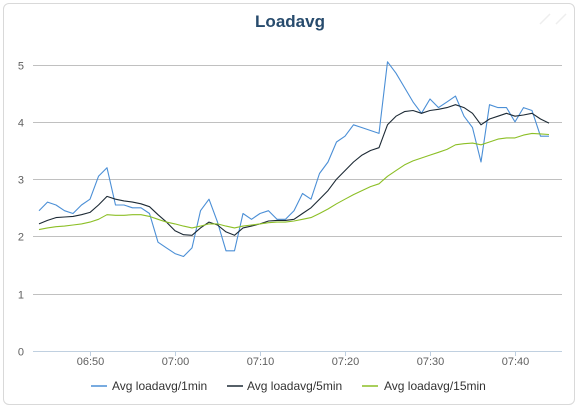 The image size is (580, 410). Describe the element at coordinates (21, 238) in the screenshot. I see `y-tick-label: 2` at that location.